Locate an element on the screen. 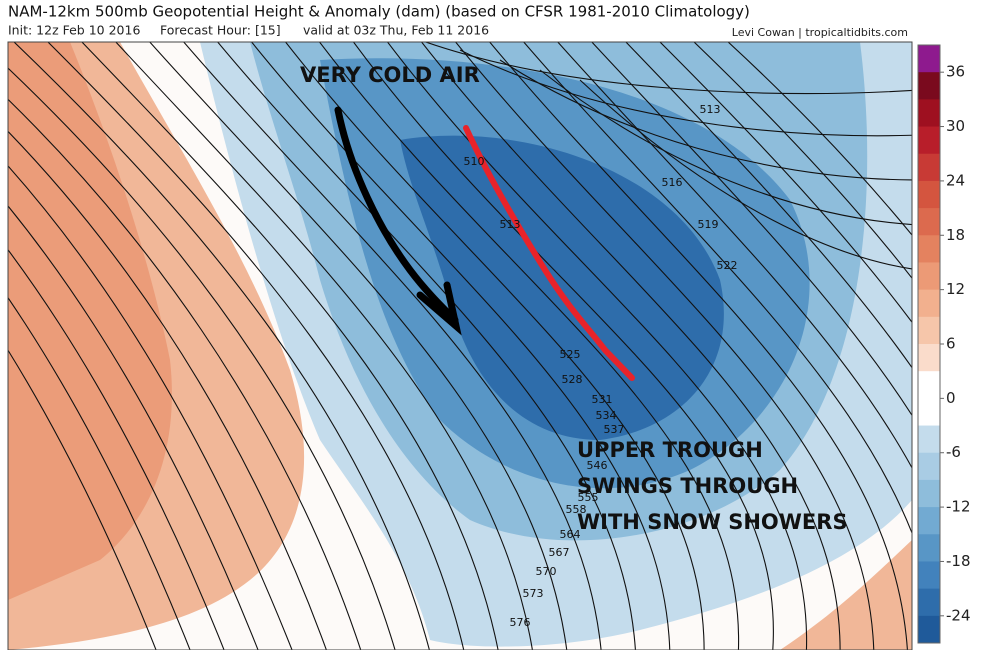 The width and height of the screenshot is (982, 650). colorbar-tick-label: 12 is located at coordinates (955, 289).